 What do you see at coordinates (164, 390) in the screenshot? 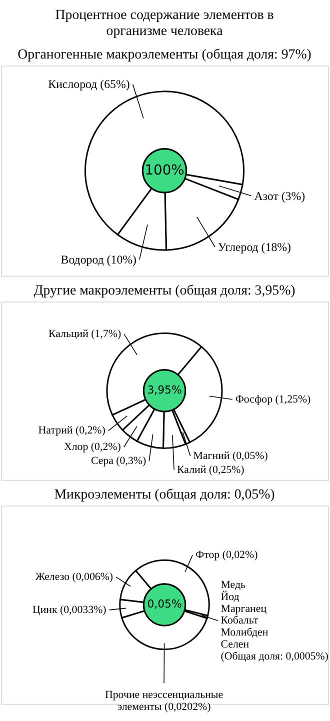
I see `text: 3,95%` at bounding box center [164, 390].